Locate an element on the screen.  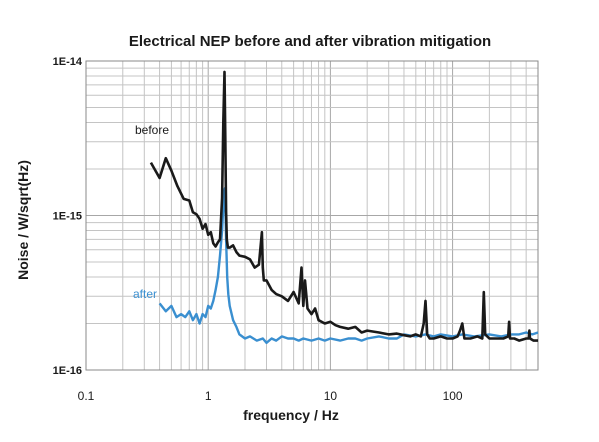
x-axis-label: frequency / Hz is located at coordinates (291, 415).